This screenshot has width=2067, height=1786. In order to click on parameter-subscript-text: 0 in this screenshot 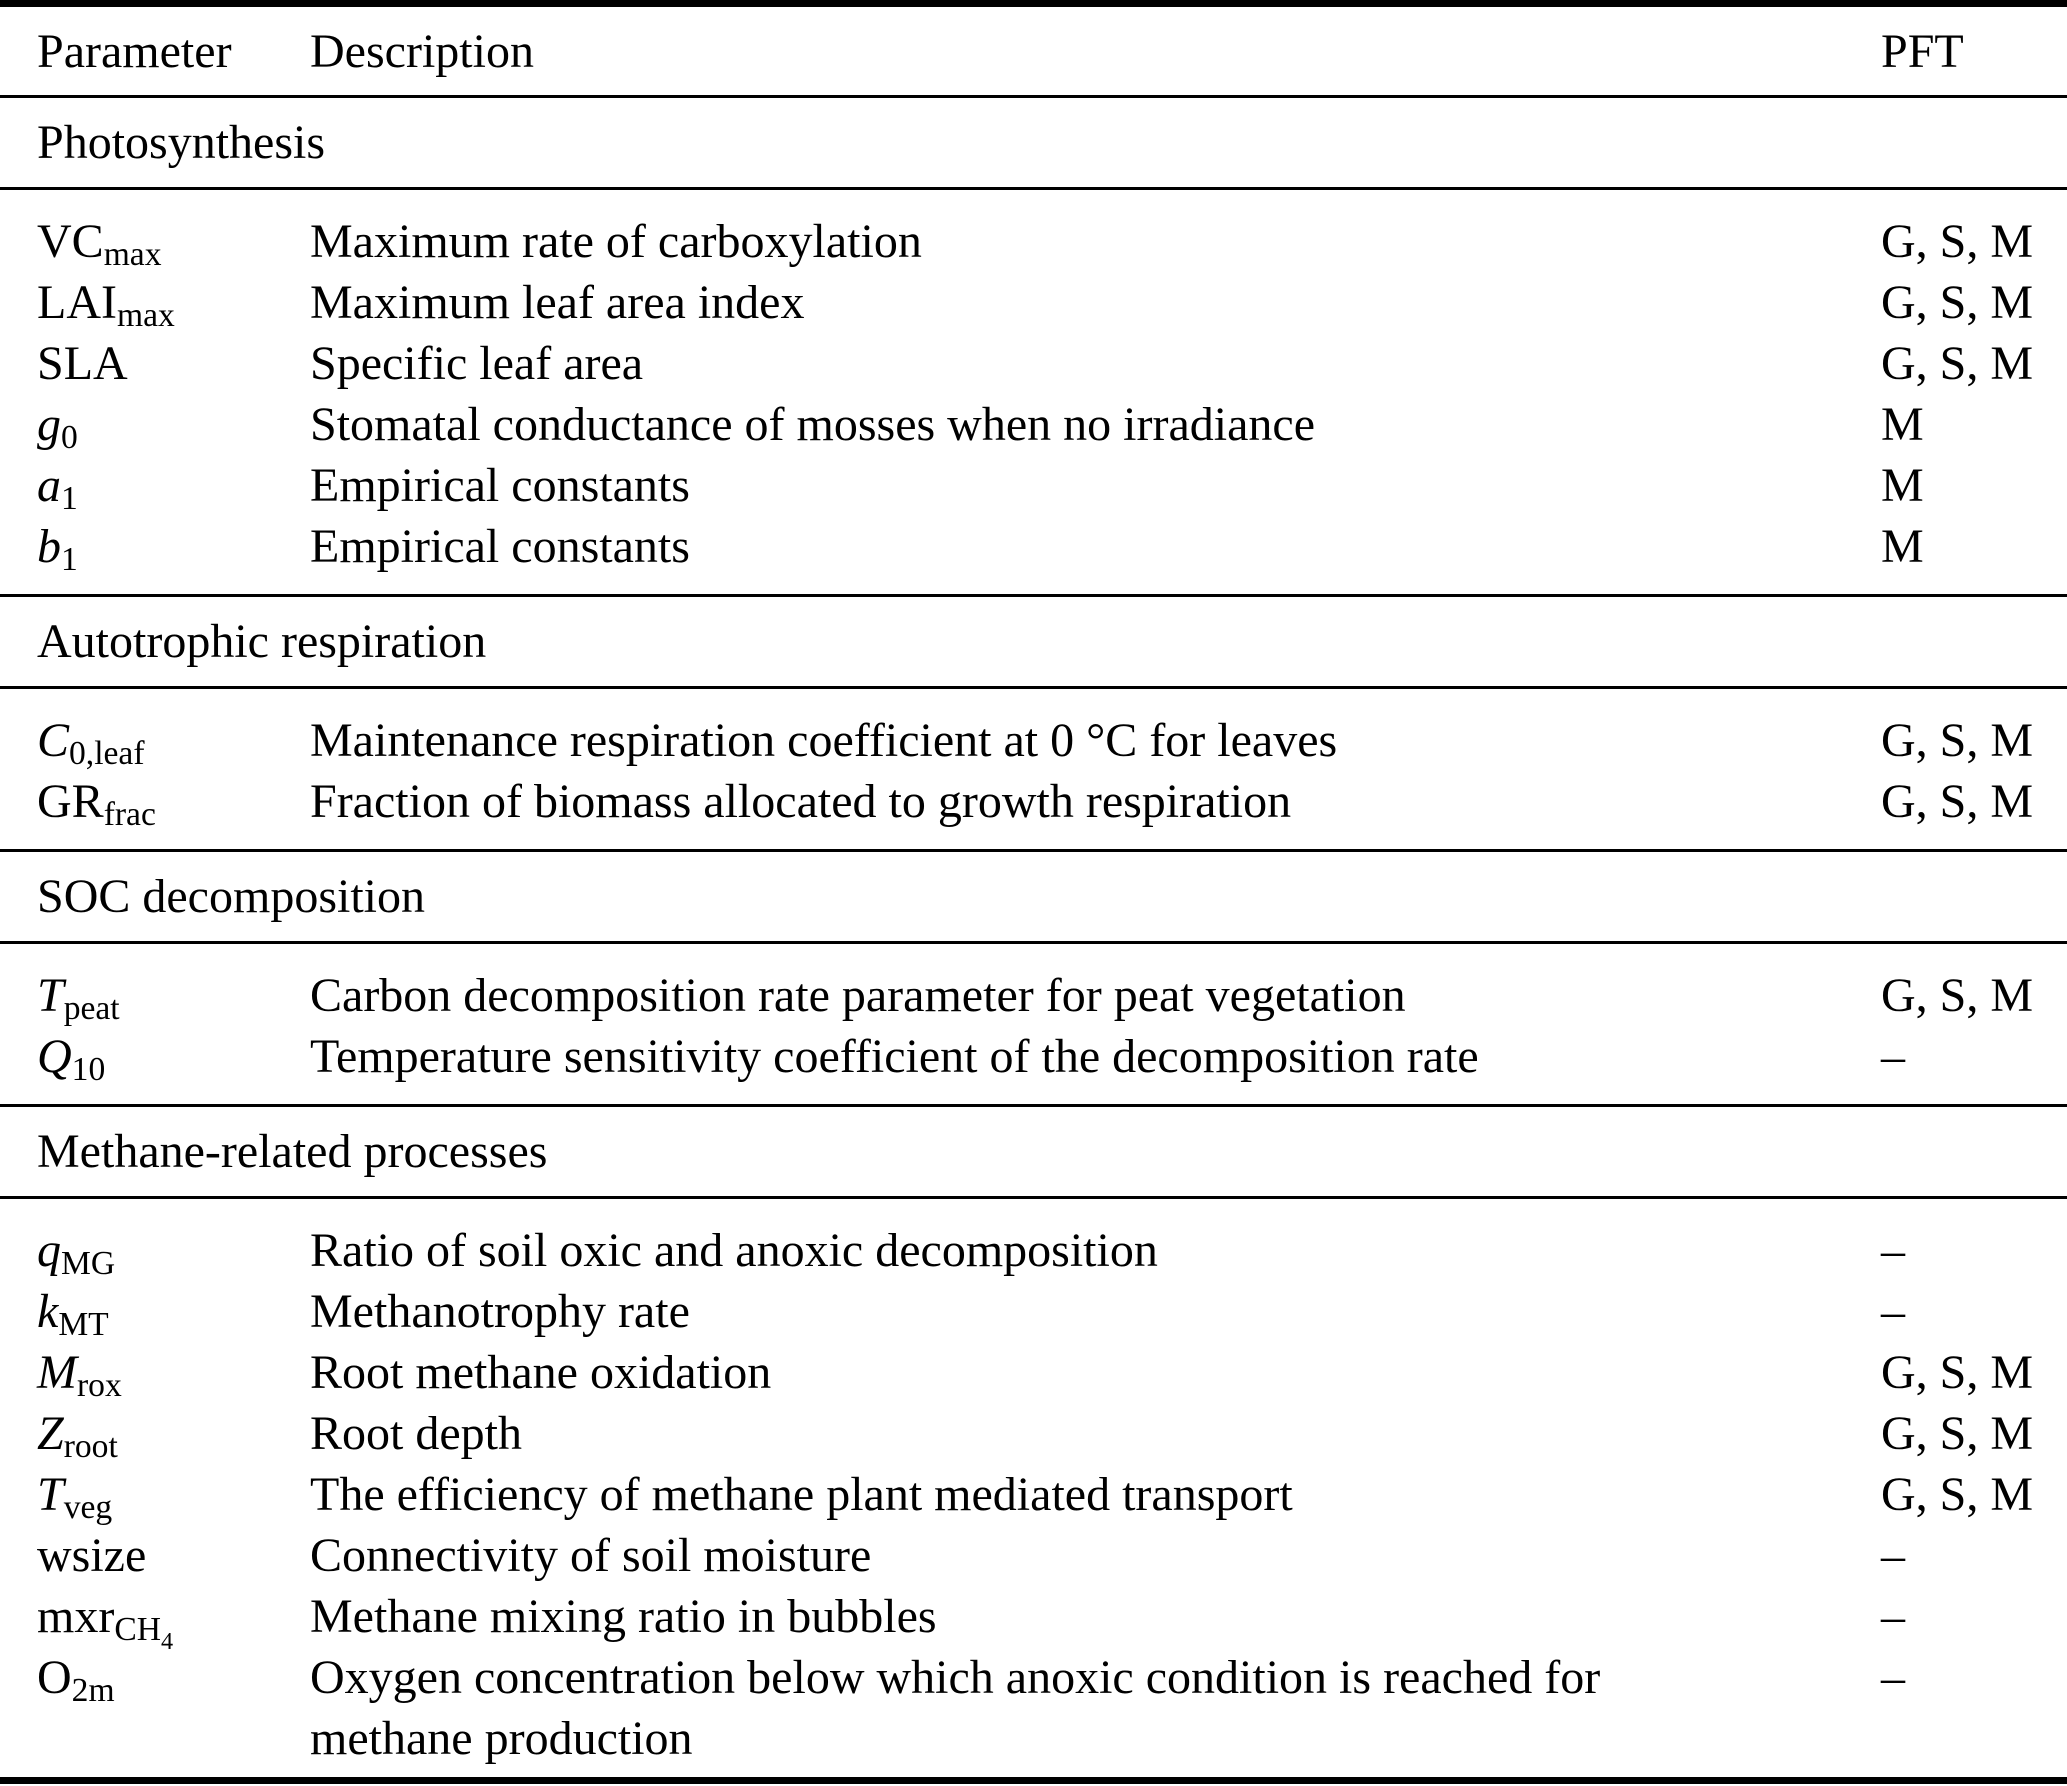, I will do `click(69, 438)`.